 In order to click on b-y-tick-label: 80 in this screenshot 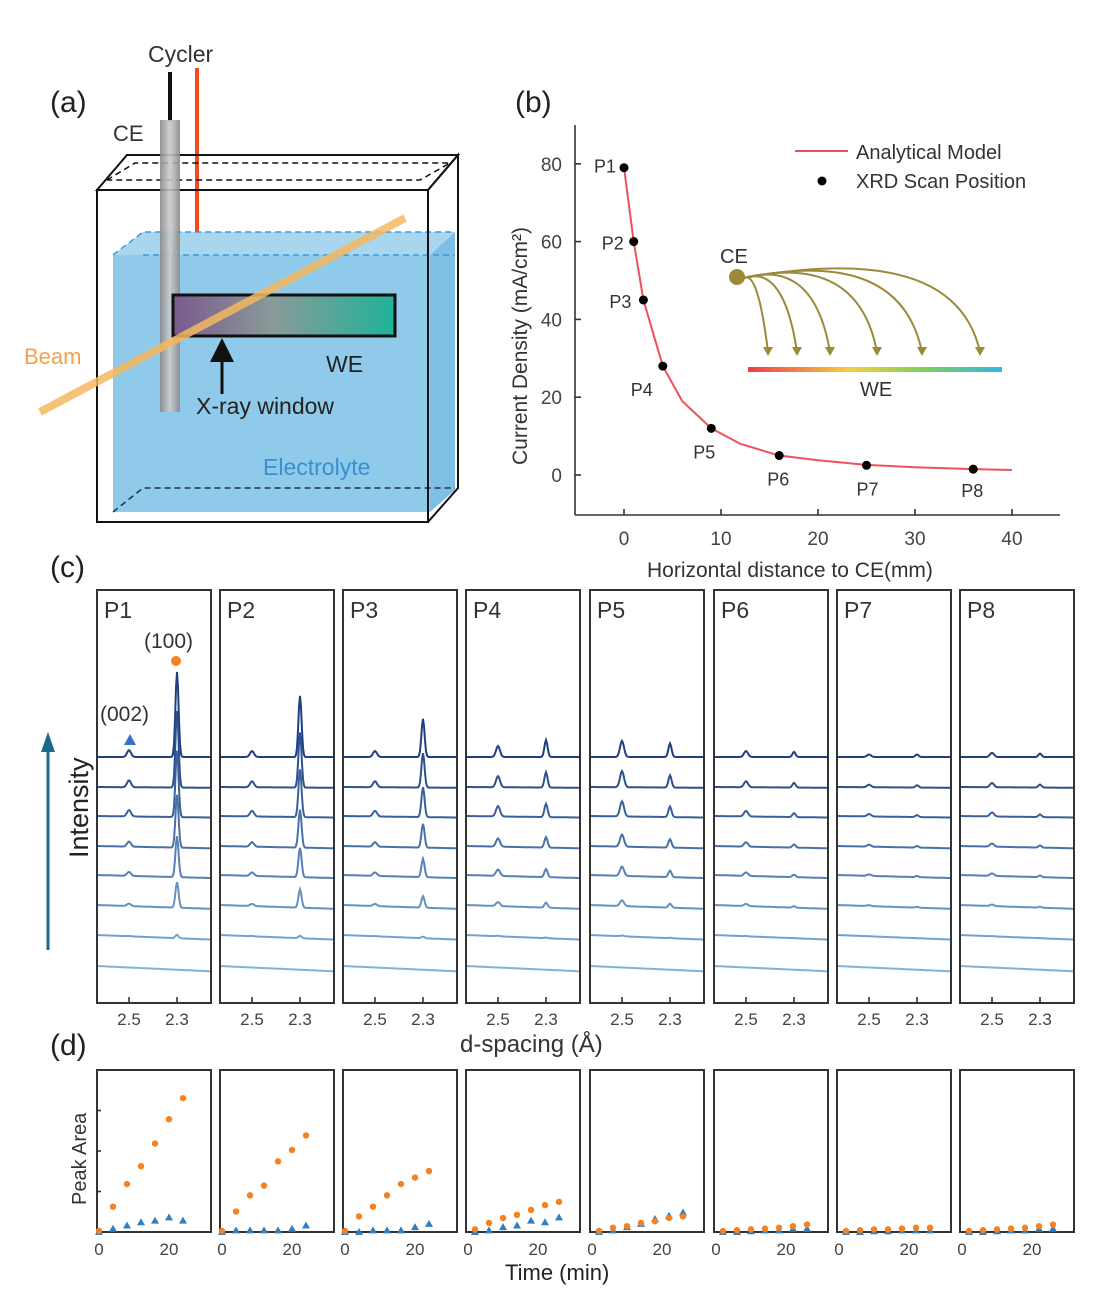, I will do `click(551, 165)`.